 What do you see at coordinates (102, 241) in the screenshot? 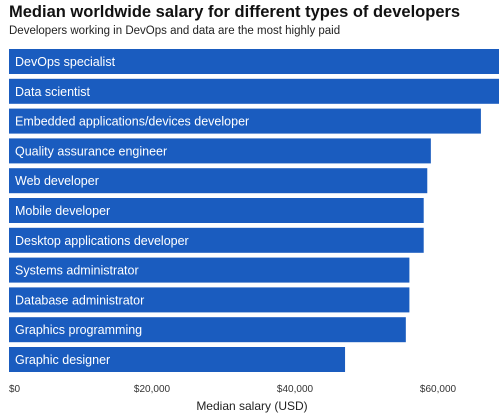
I see `bar-label: Desktop applications developer` at bounding box center [102, 241].